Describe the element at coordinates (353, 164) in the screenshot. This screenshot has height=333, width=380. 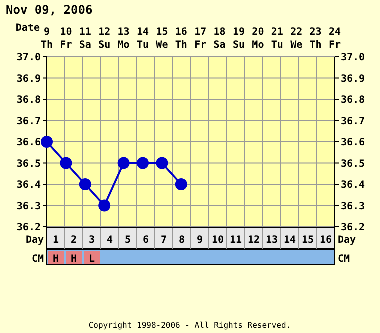
I see `y2-tick-label: 36.5` at that location.